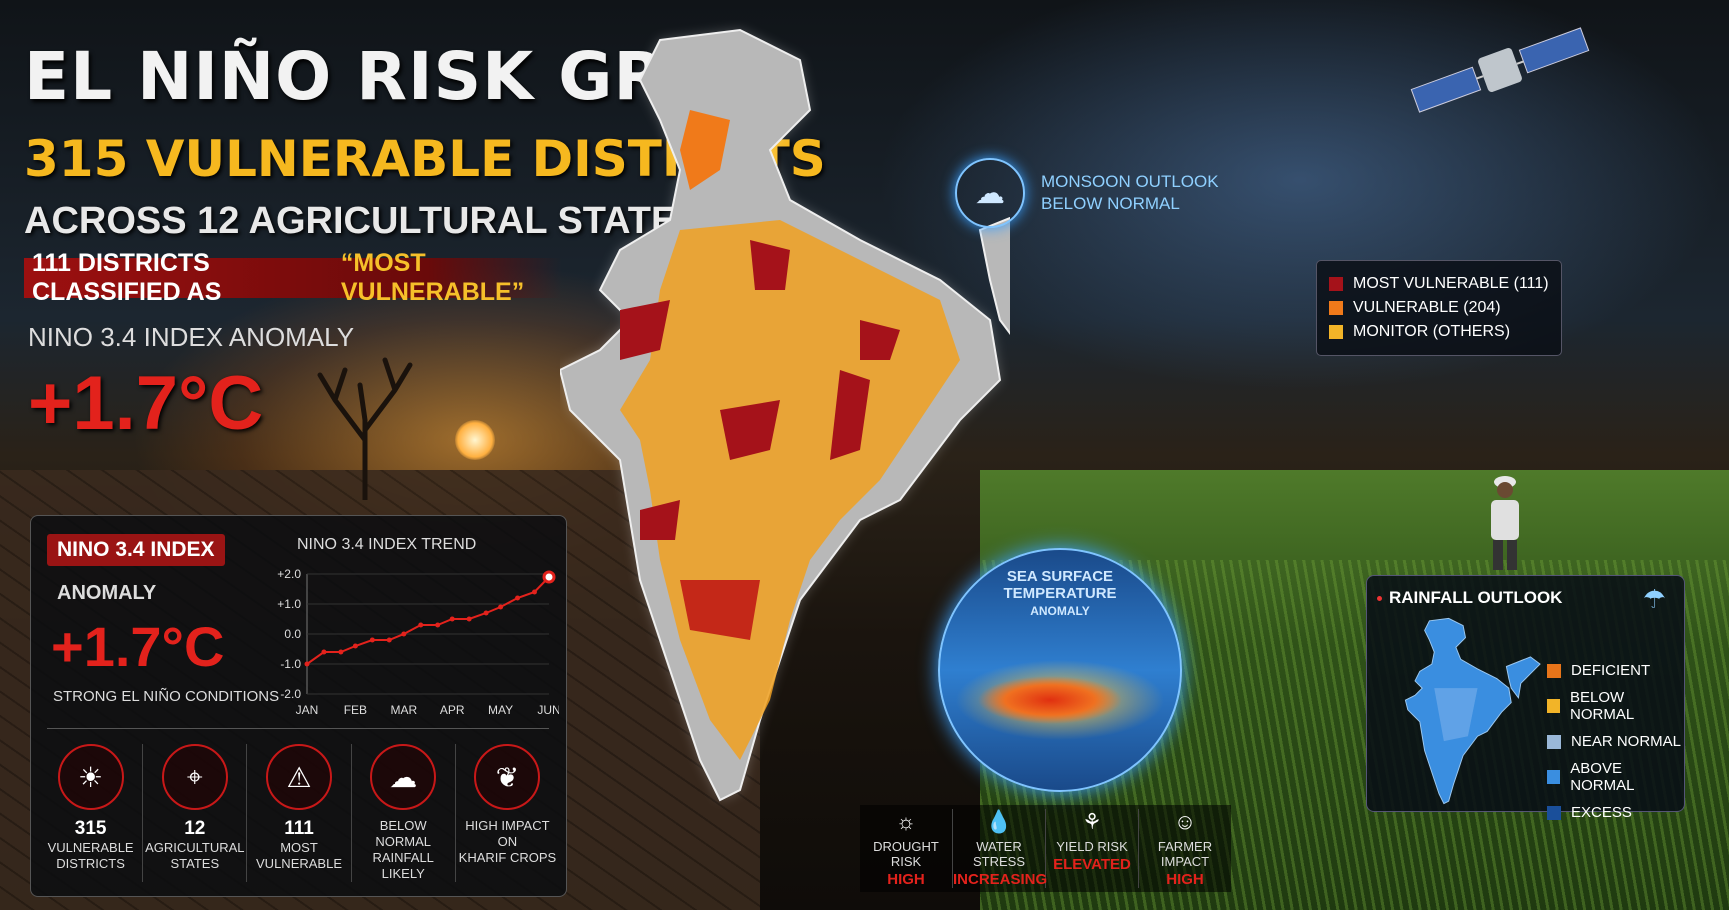 The height and width of the screenshot is (910, 1729). I want to click on y-tick-label: +2.0, so click(289, 574).